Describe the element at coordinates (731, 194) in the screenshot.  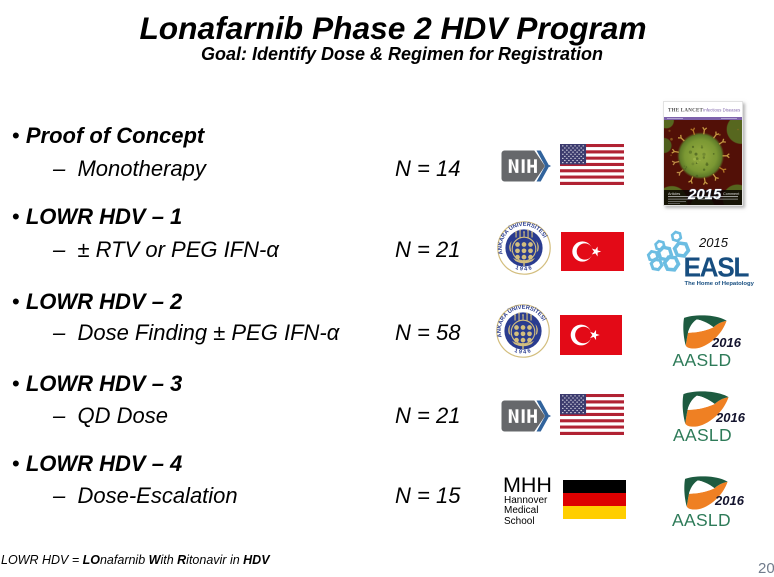
I see `svg-text: Comment` at that location.